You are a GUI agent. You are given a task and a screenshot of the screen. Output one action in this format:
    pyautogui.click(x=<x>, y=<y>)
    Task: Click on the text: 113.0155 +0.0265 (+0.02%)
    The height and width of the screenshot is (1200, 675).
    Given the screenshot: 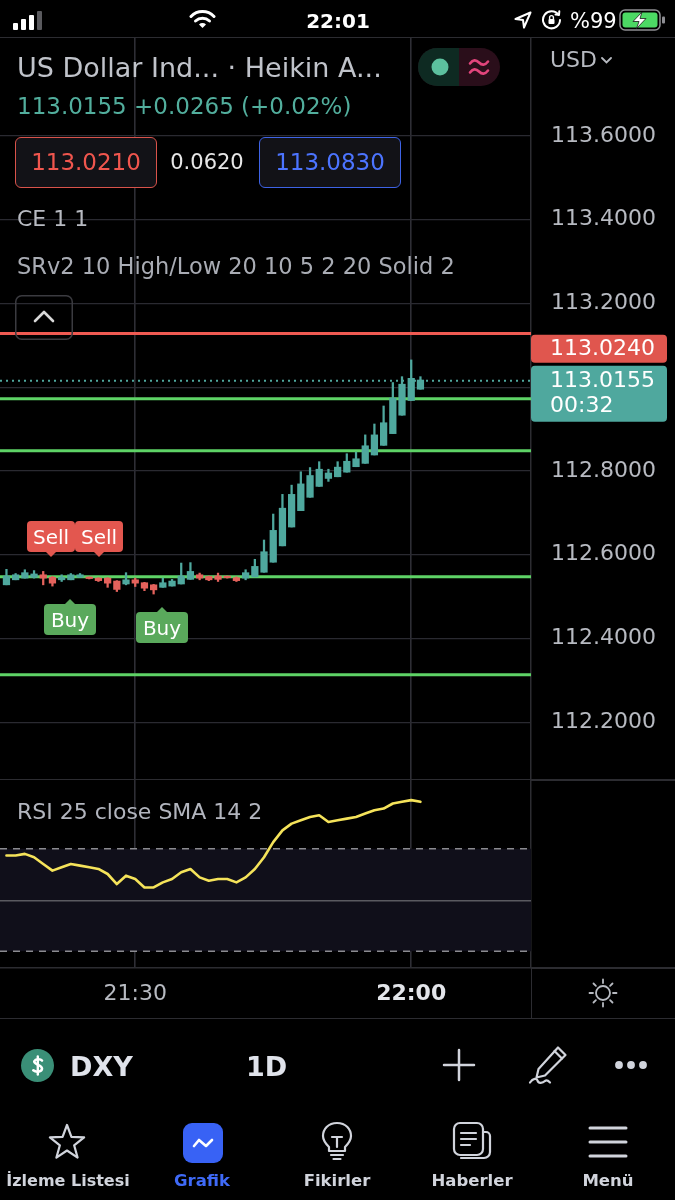 What is the action you would take?
    pyautogui.click(x=184, y=105)
    